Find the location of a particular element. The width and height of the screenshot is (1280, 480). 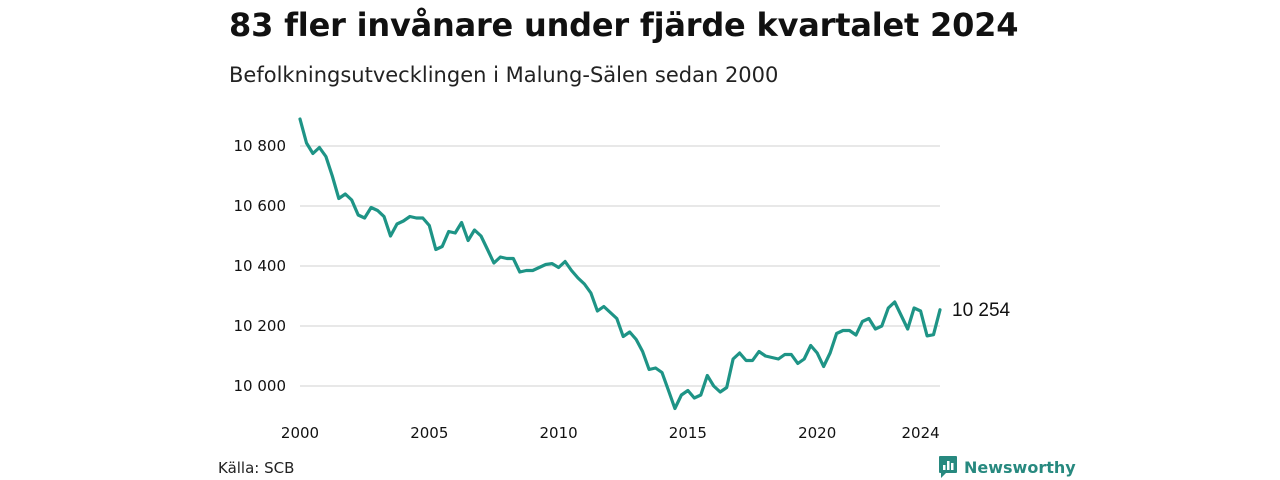

x-tick-label: 2020 is located at coordinates (817, 433).